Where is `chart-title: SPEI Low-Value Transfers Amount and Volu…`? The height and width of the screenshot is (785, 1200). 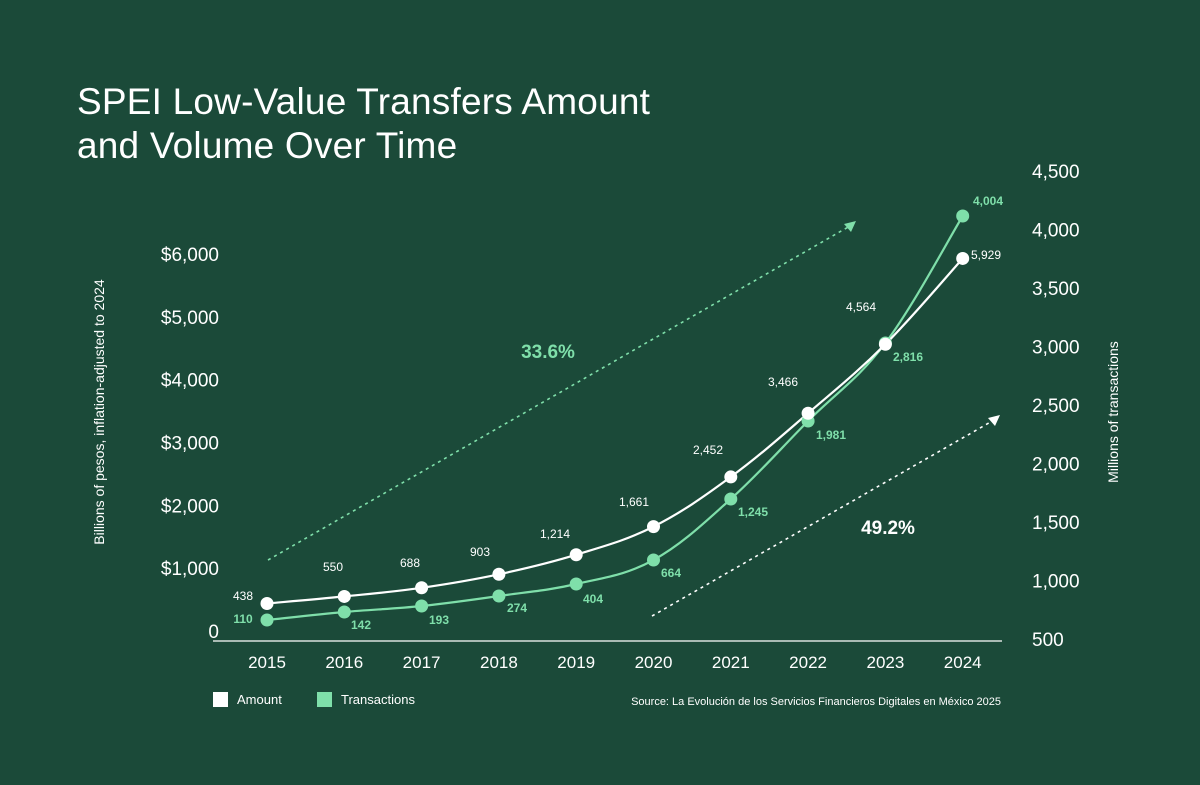
chart-title: SPEI Low-Value Transfers Amount and Volu… is located at coordinates (427, 124).